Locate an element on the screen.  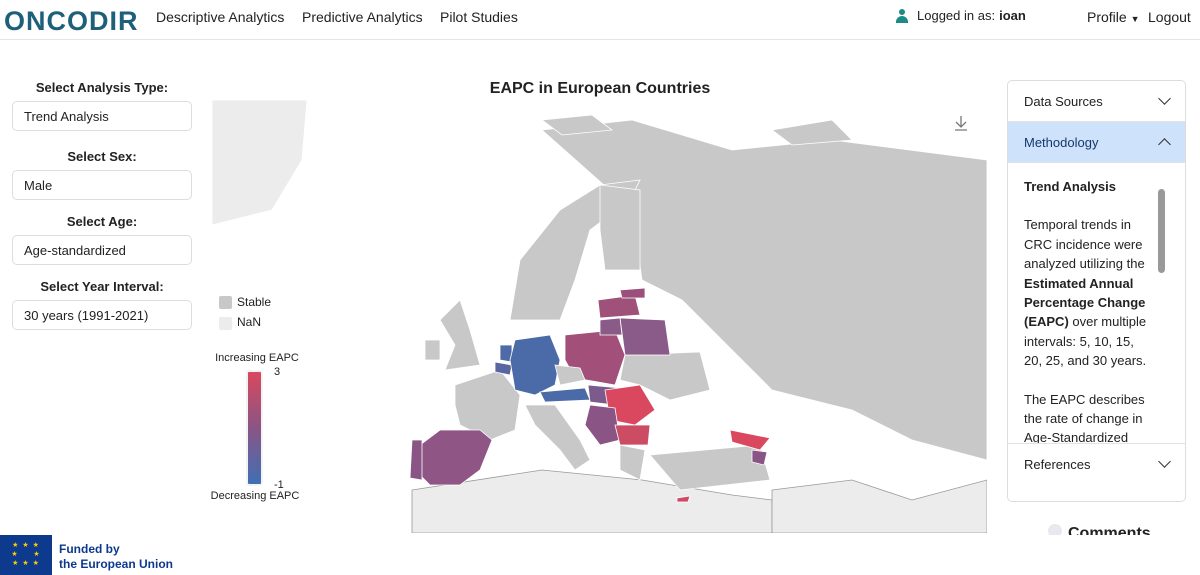
colorbar is located at coordinates (254, 428).